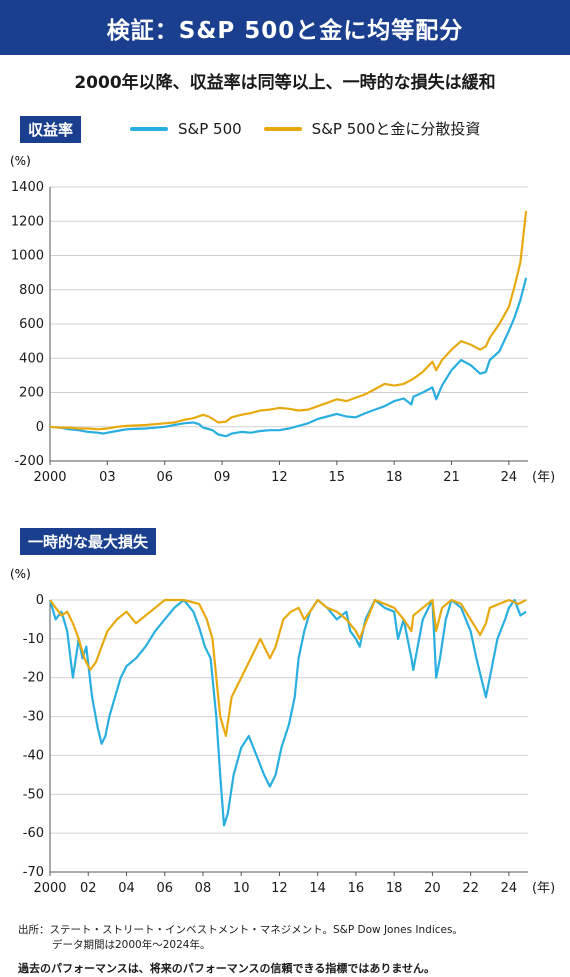  Describe the element at coordinates (131, 945) in the screenshot. I see `source-line-2: データ期間は2000年～2024年。` at that location.